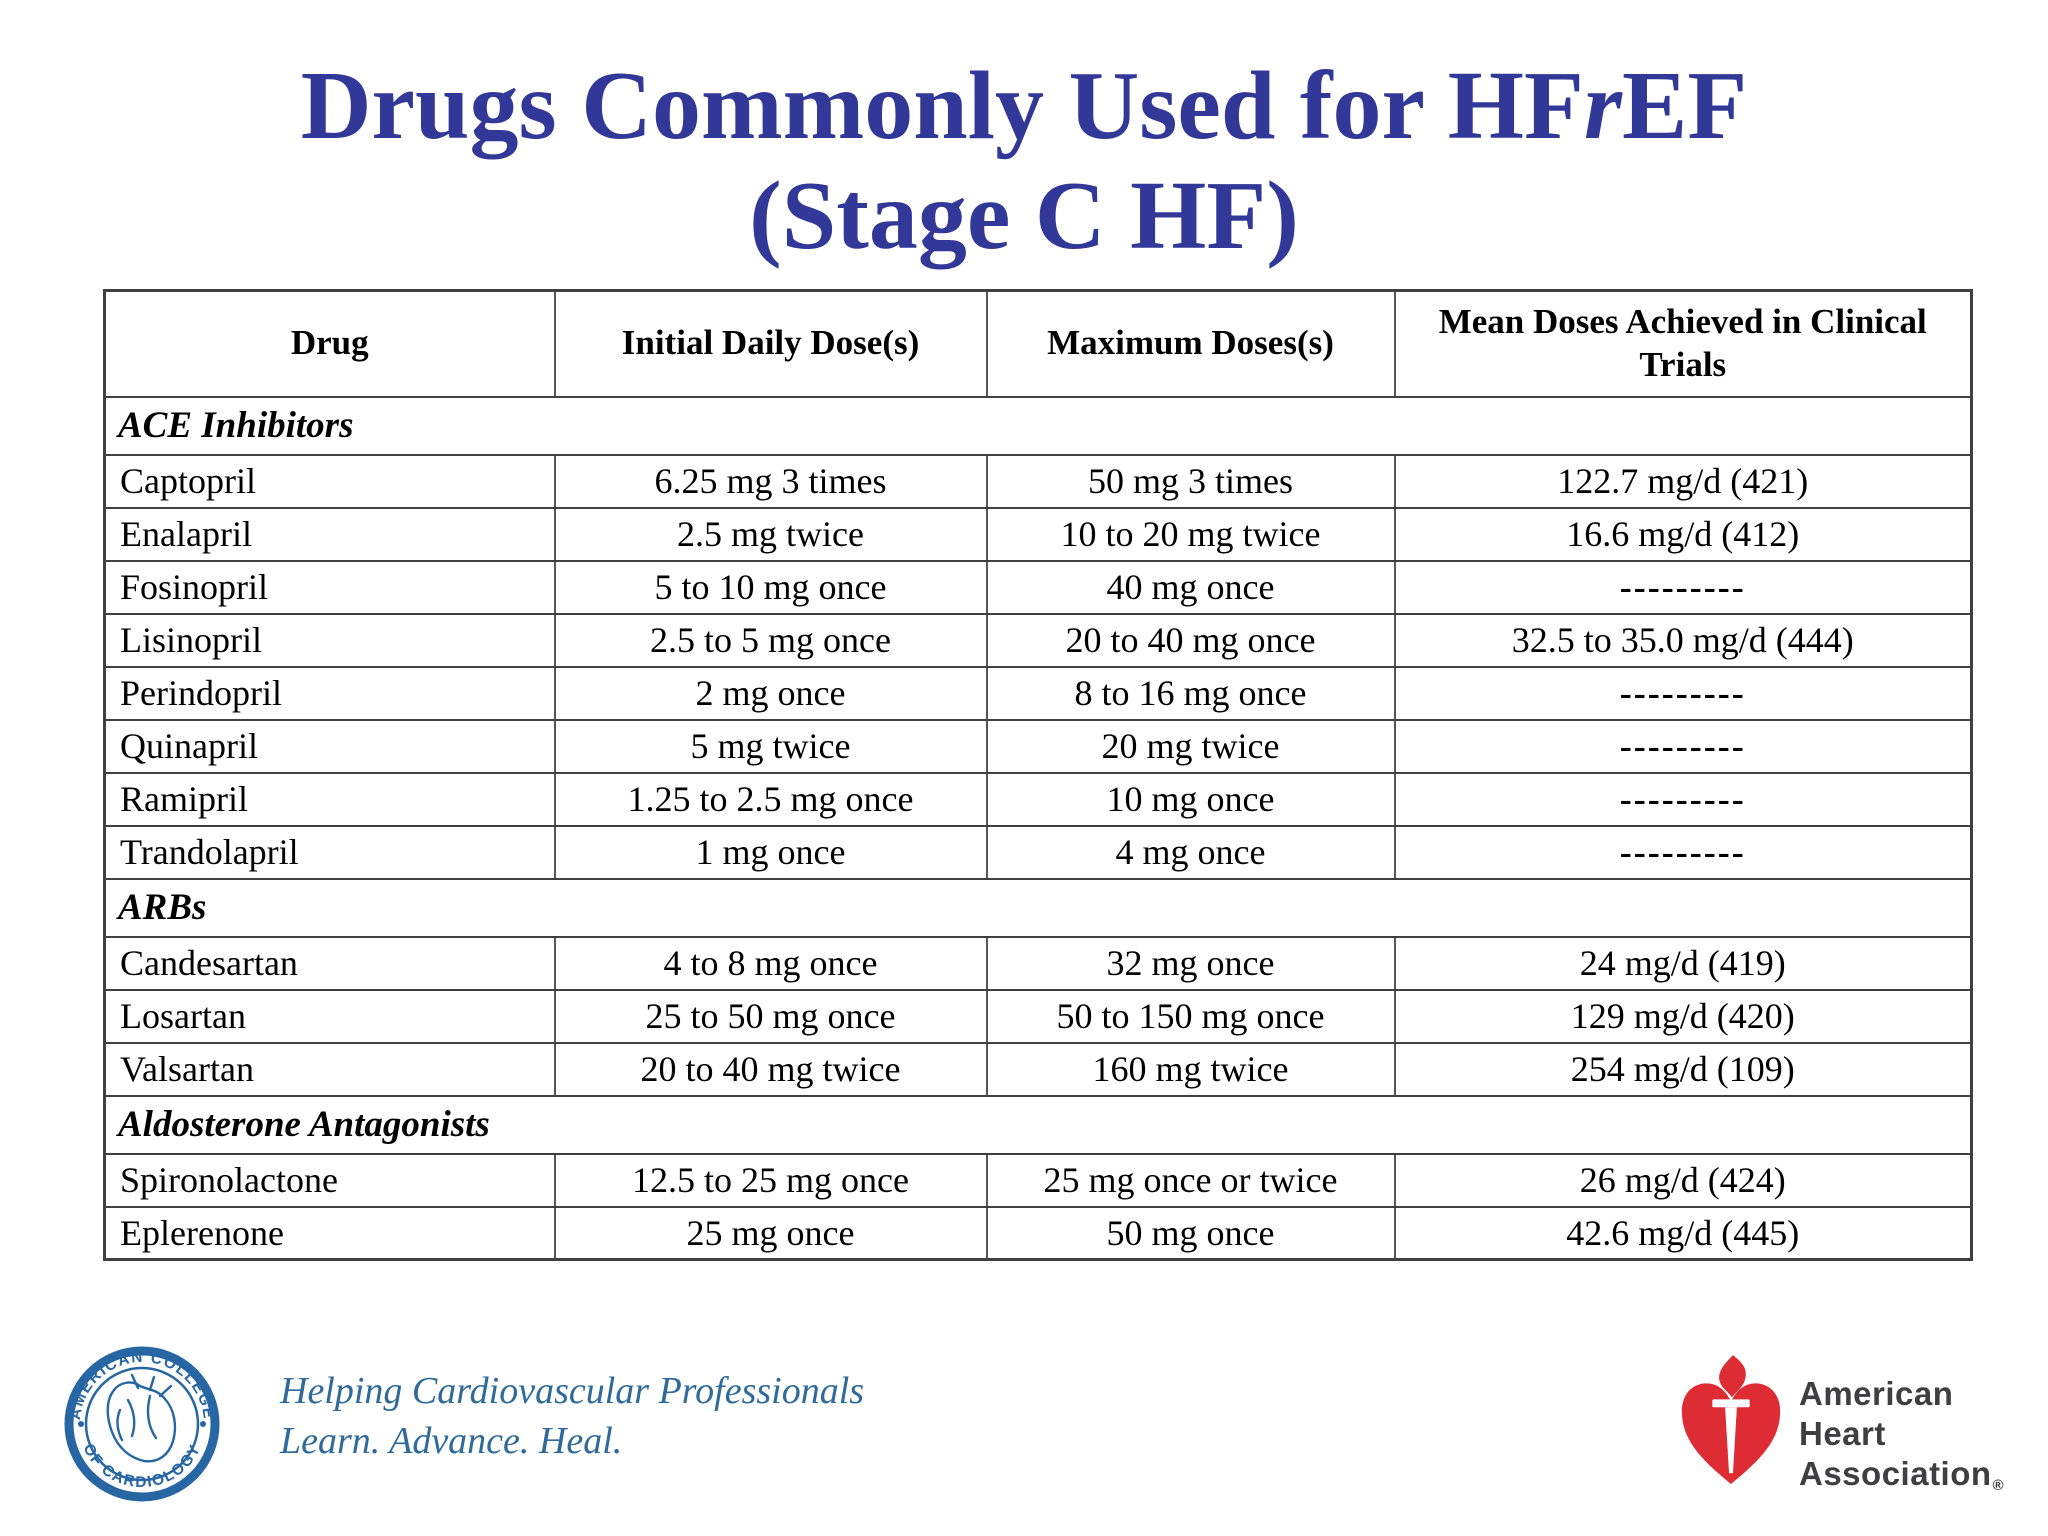  Describe the element at coordinates (1731, 1419) in the screenshot. I see `aha-heart-torch-icon` at that location.